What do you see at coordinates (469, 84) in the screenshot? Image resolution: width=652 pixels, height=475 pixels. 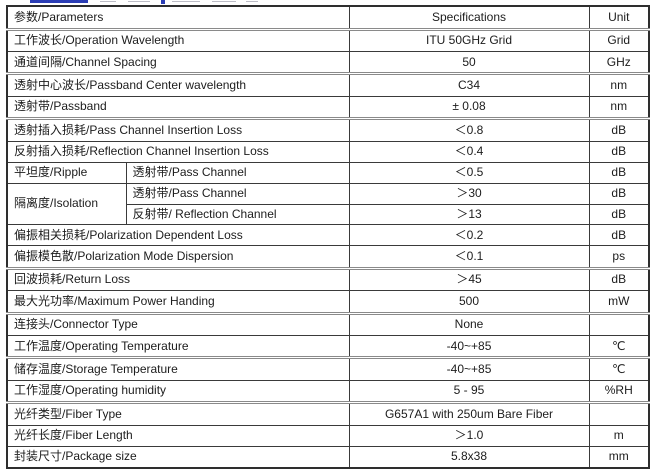 I see `spec-cell: C34` at bounding box center [469, 84].